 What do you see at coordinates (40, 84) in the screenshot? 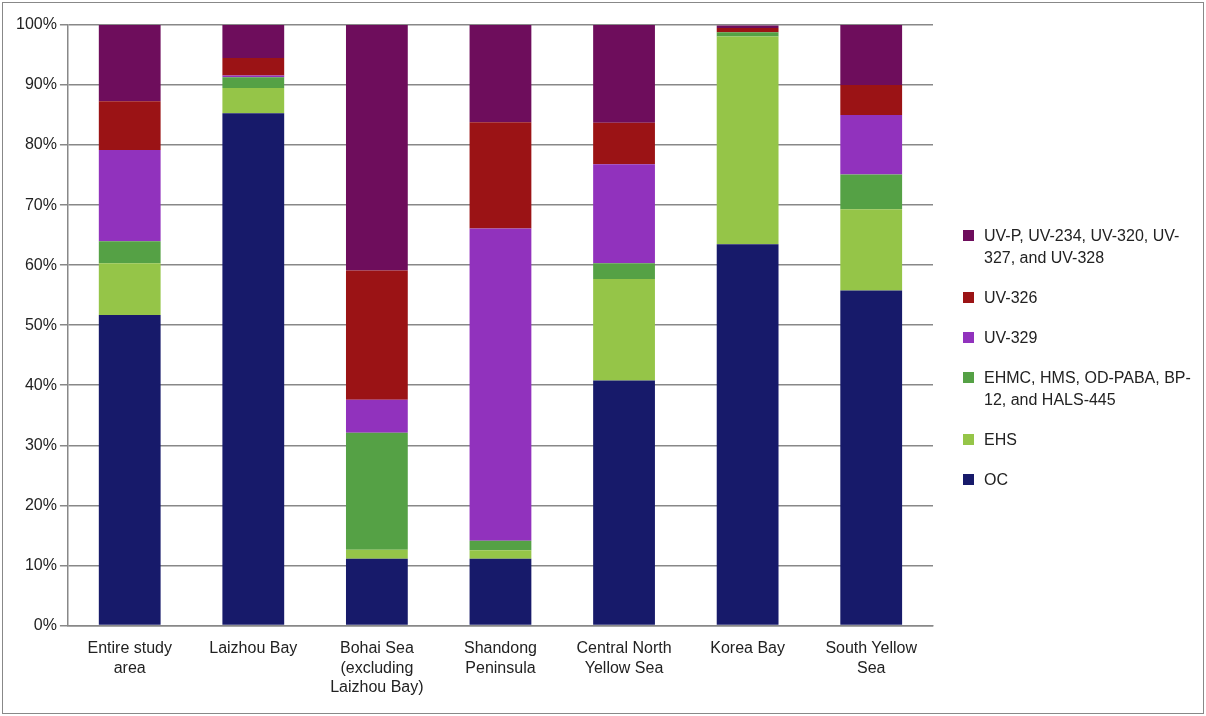
I see `y-tick-label: 90%` at bounding box center [40, 84].